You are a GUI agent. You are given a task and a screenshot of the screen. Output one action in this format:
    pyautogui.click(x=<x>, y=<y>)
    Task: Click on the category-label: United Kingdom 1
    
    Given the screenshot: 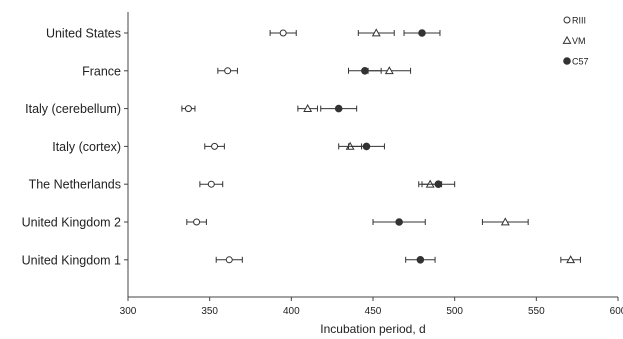 What is the action you would take?
    pyautogui.click(x=71, y=260)
    